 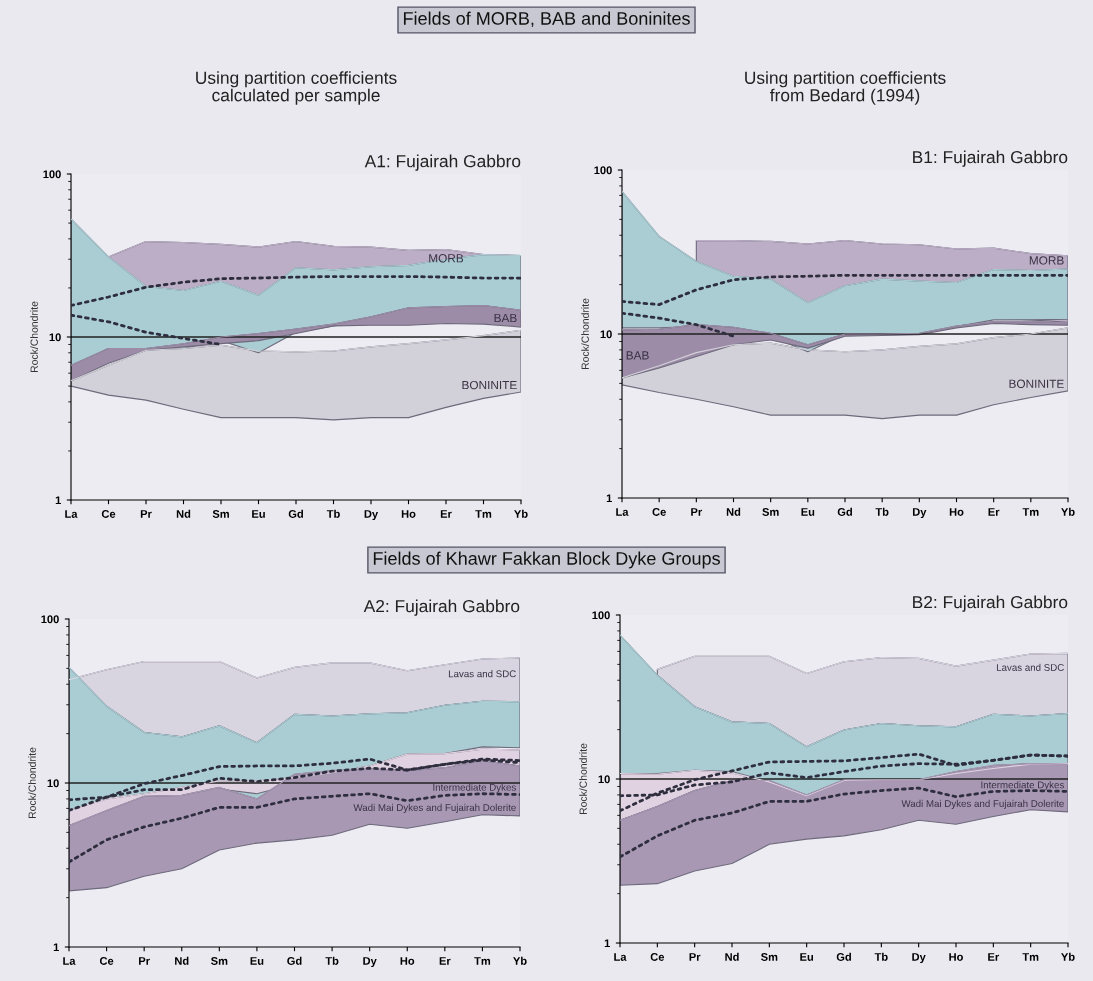 I want to click on chart-title: B2: Fujairah Gabbro, so click(x=990, y=603).